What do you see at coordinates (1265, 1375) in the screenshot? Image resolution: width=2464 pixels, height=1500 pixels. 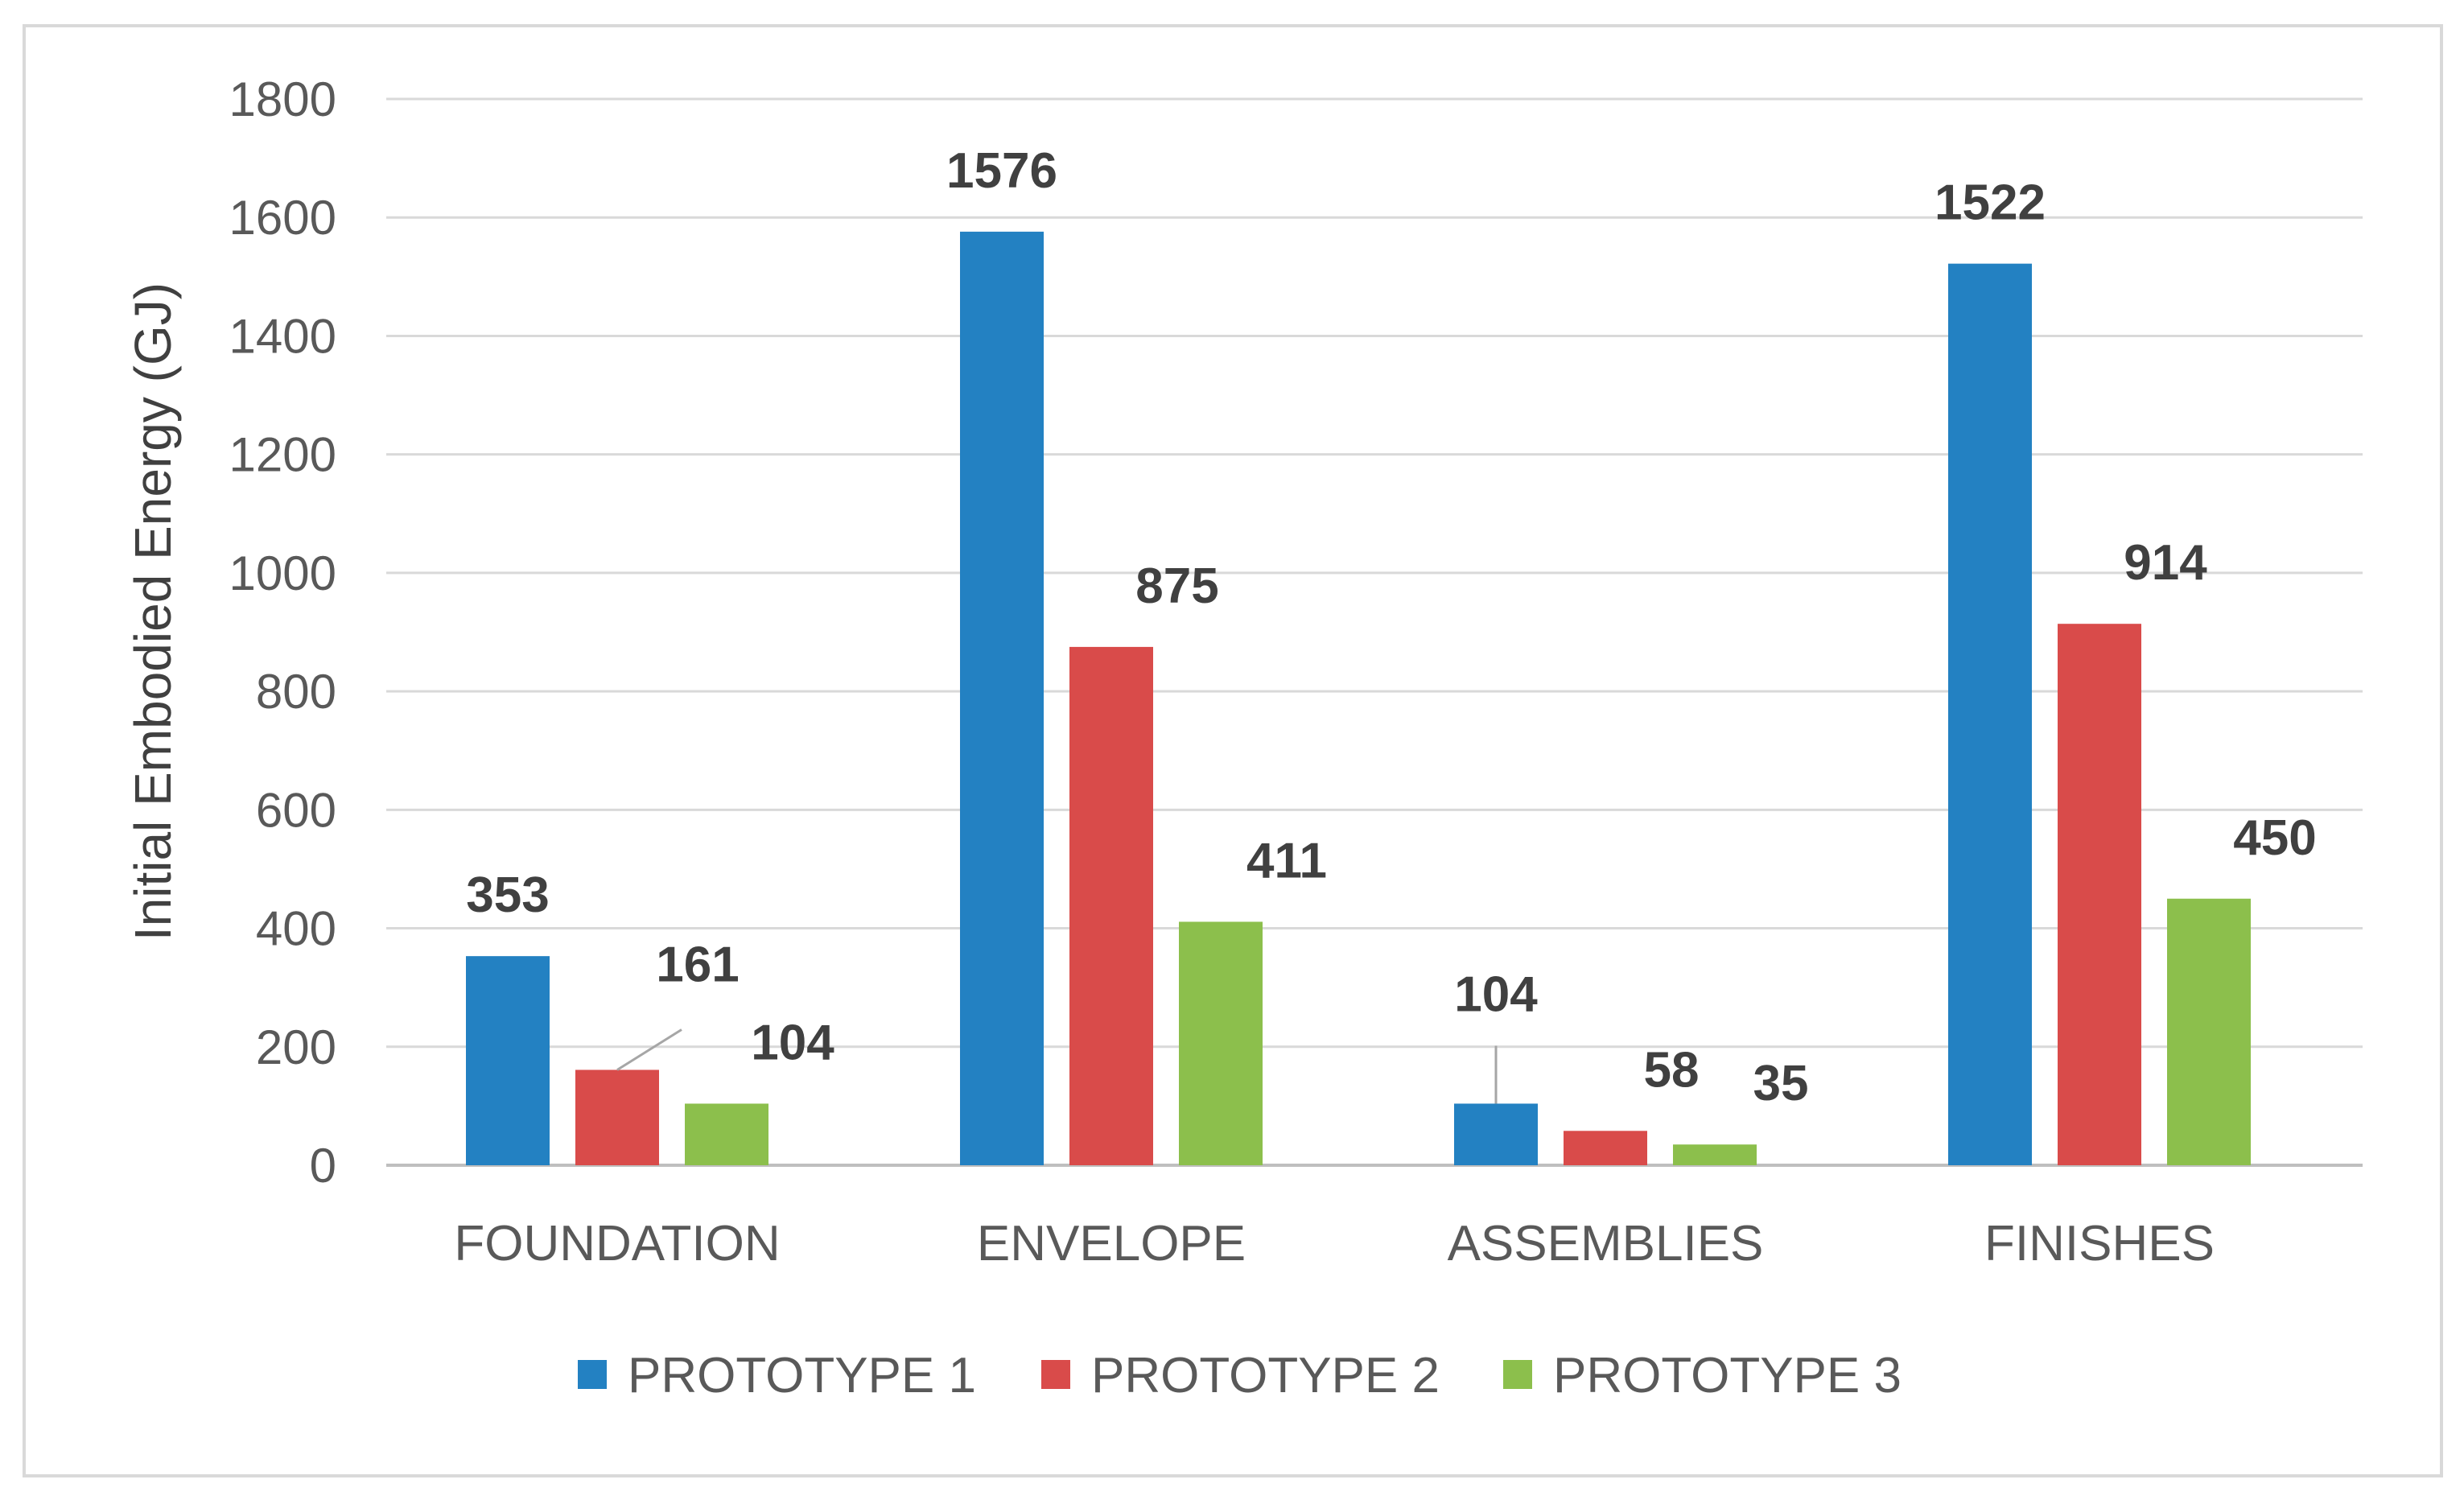 I see `legend-label: PROTOTYPE 2` at bounding box center [1265, 1375].